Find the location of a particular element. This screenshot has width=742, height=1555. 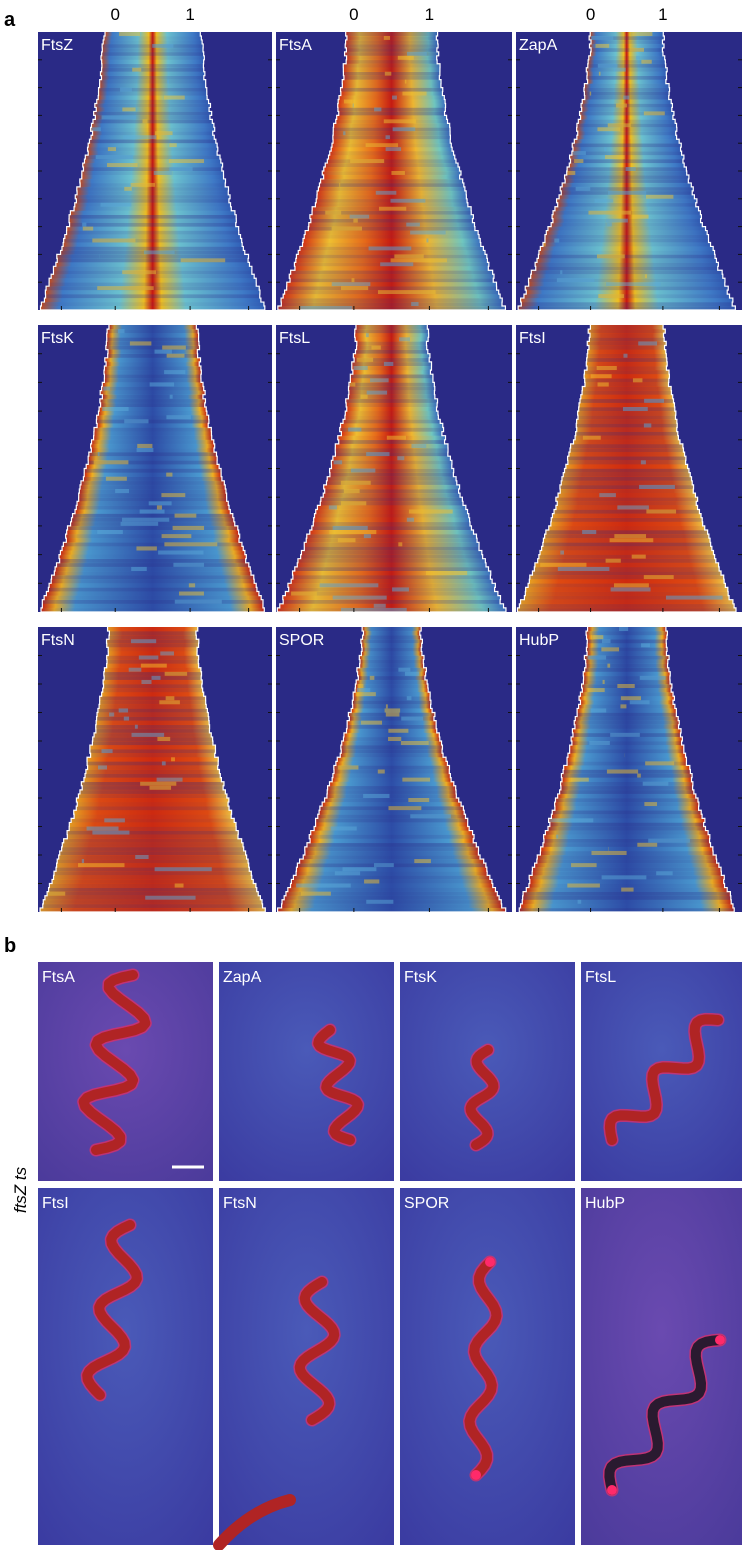

micrograph: ZapA is located at coordinates (306, 1071).